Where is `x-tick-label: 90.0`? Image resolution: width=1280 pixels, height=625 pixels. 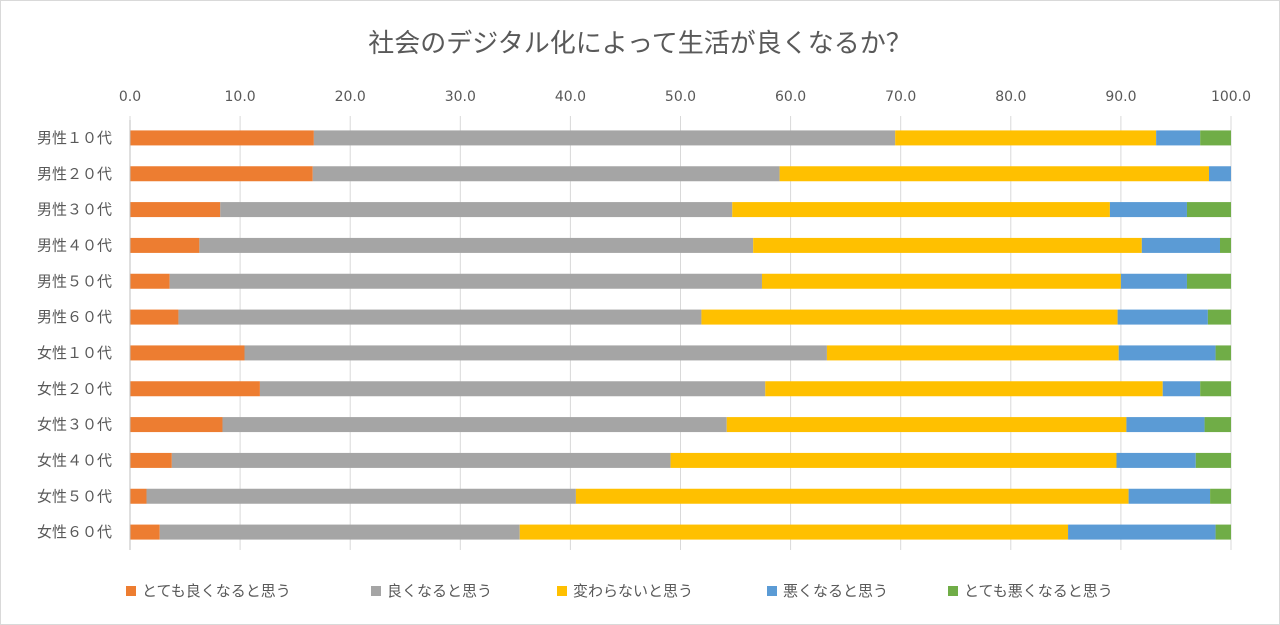 x-tick-label: 90.0 is located at coordinates (1120, 97).